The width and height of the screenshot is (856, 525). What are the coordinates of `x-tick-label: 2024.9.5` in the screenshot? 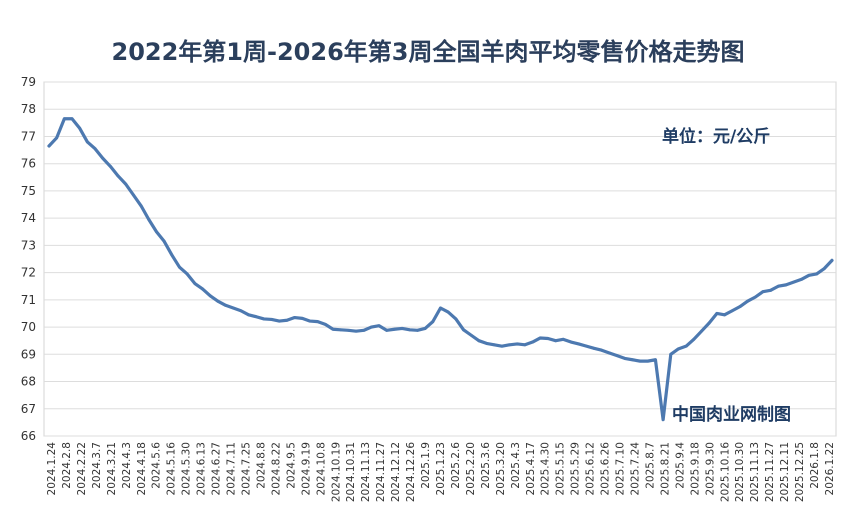 It's located at (291, 465).